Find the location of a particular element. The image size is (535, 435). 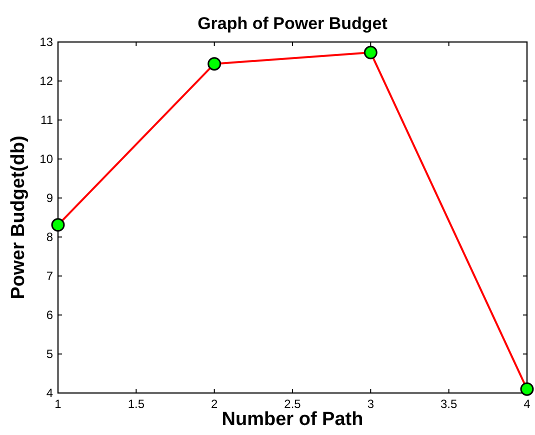

x-tick-label: 1.5 is located at coordinates (136, 404).